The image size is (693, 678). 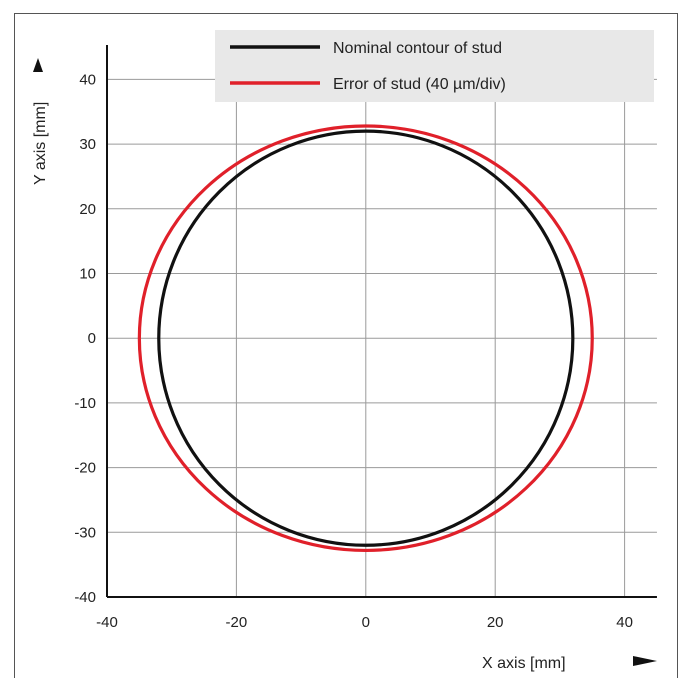 What do you see at coordinates (237, 622) in the screenshot?
I see `x-tick-label--20: -20` at bounding box center [237, 622].